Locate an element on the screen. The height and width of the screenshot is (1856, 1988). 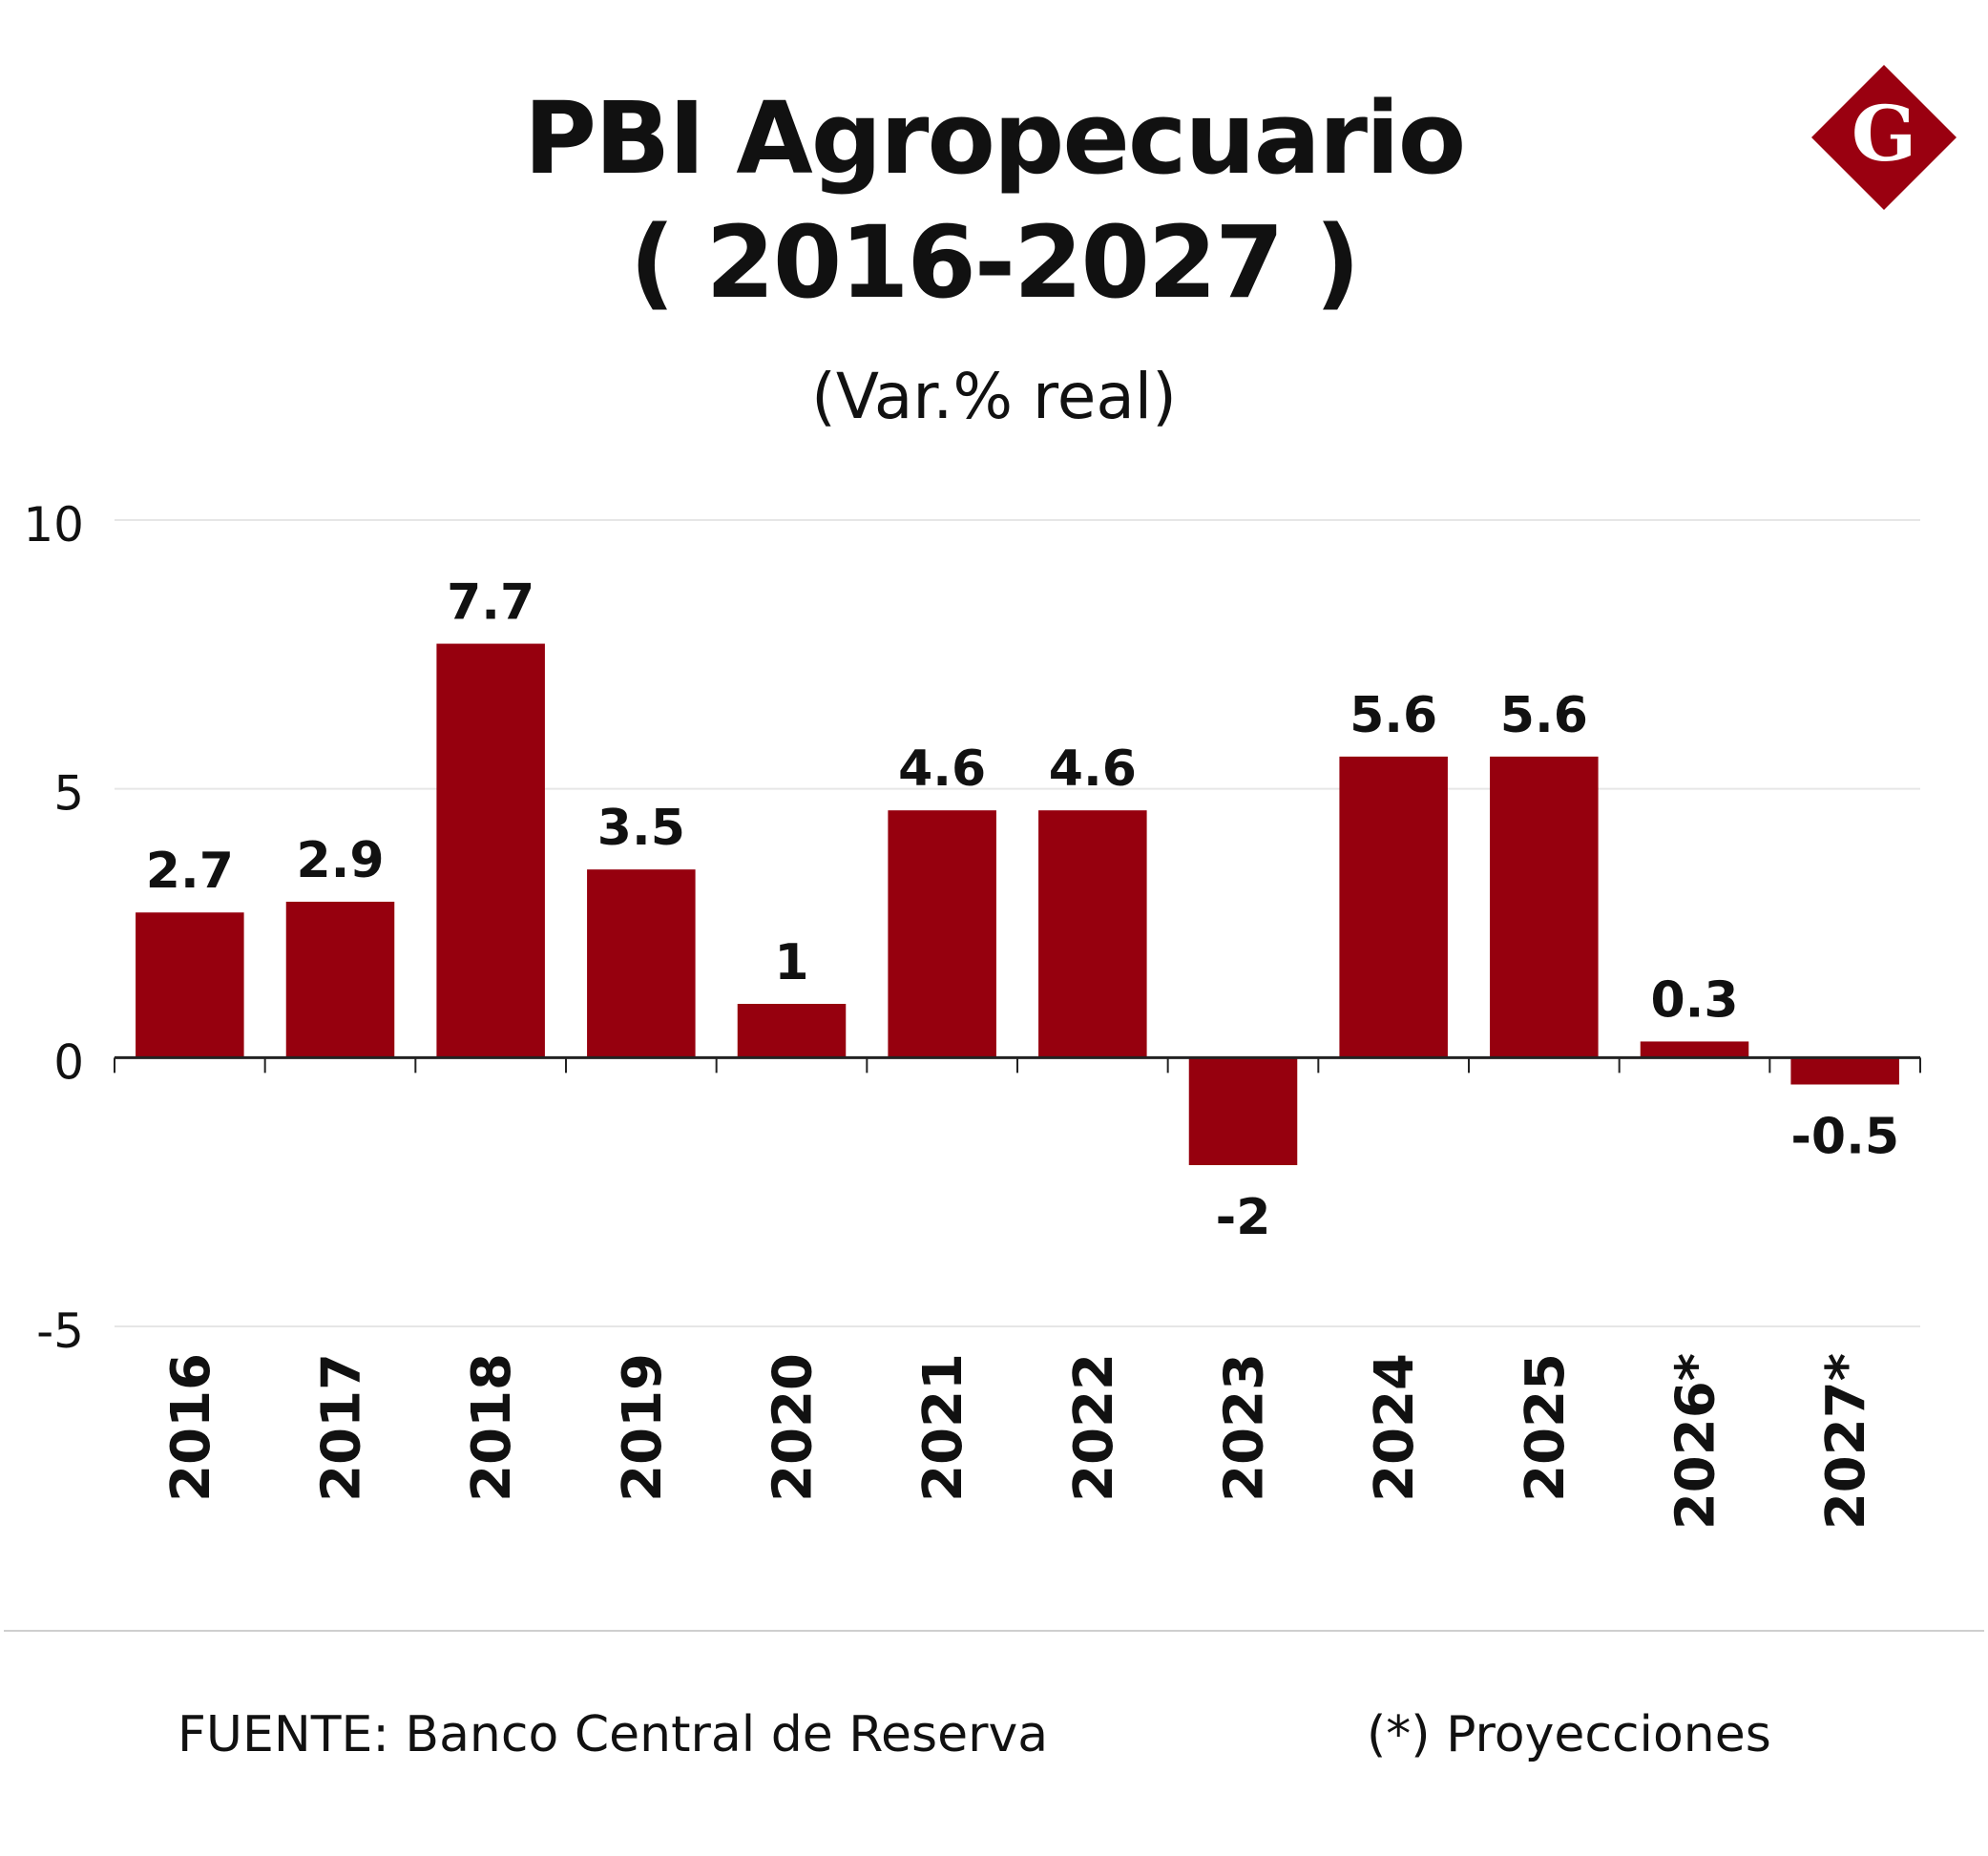
category-label-2021: 2021 is located at coordinates (943, 1427).